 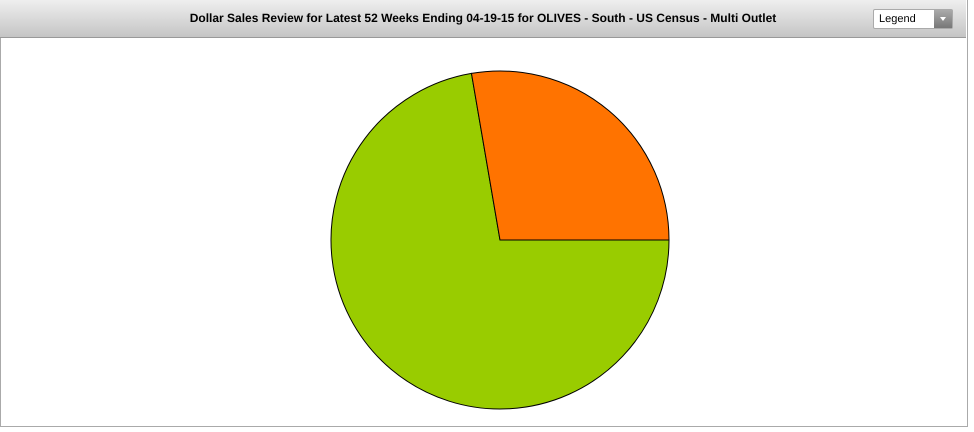 What do you see at coordinates (483, 18) in the screenshot?
I see `chart-title: Dollar Sales Review for Latest 52 Weeks Ending 04-19-15 for OLIVES - South - US Census - Multi Outlet` at bounding box center [483, 18].